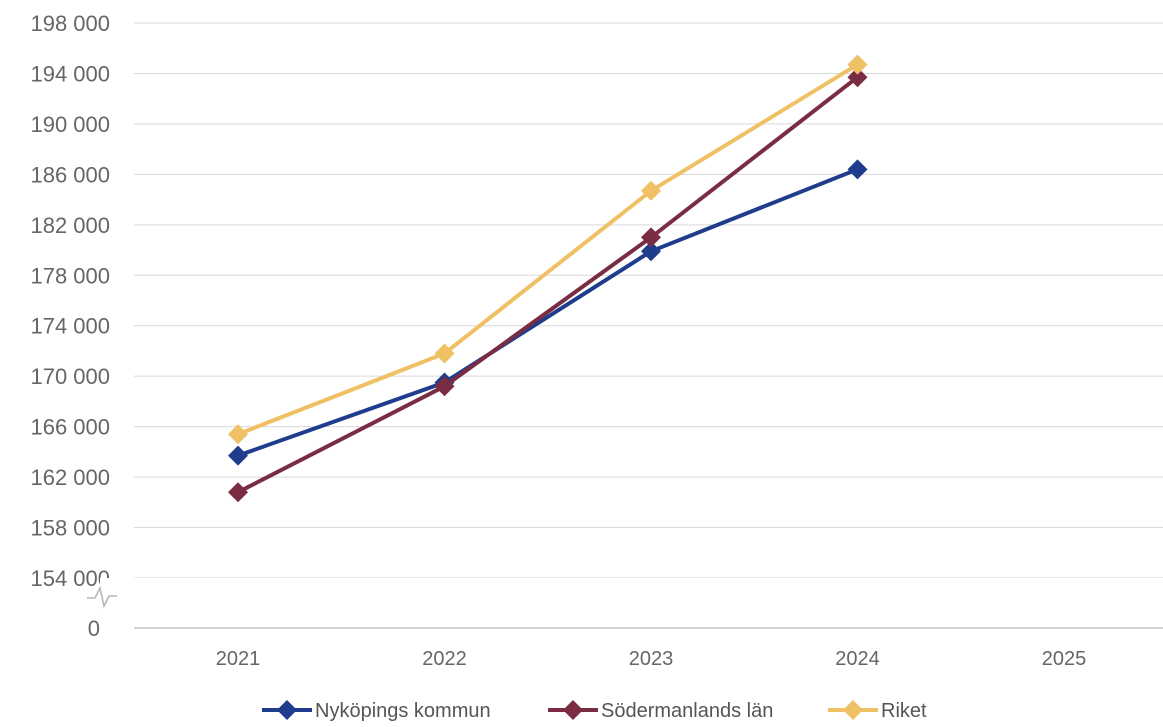 The height and width of the screenshot is (727, 1163). Describe the element at coordinates (70, 225) in the screenshot. I see `y-tick-label: 182 000` at that location.